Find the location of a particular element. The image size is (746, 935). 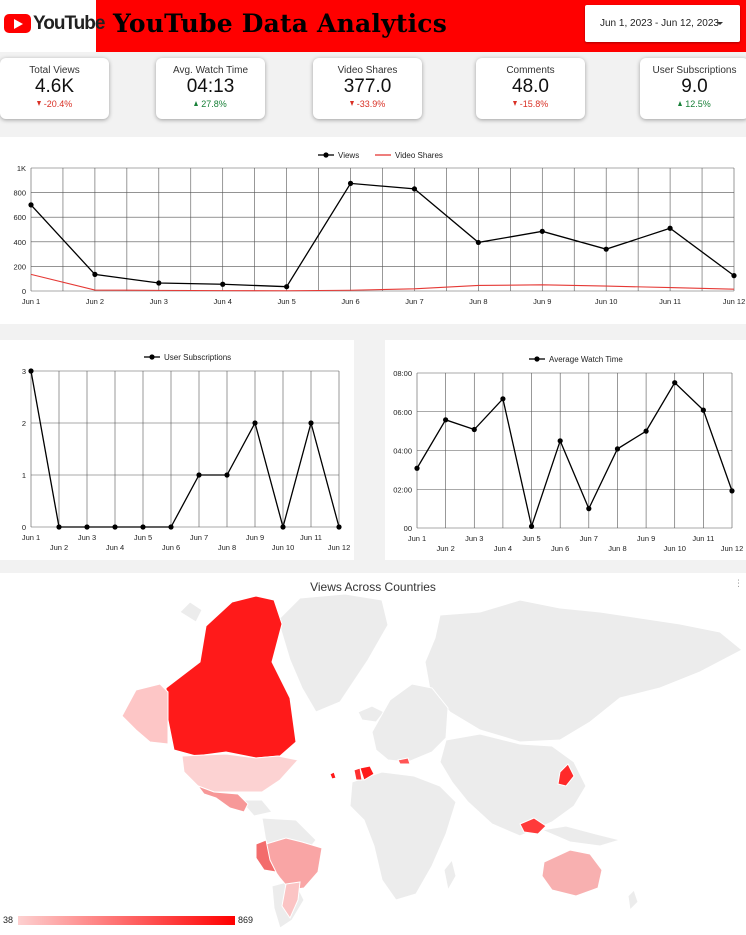

kpi-card-user-subscriptions: User Subscriptions 9.0 12.5% is located at coordinates (693, 88).